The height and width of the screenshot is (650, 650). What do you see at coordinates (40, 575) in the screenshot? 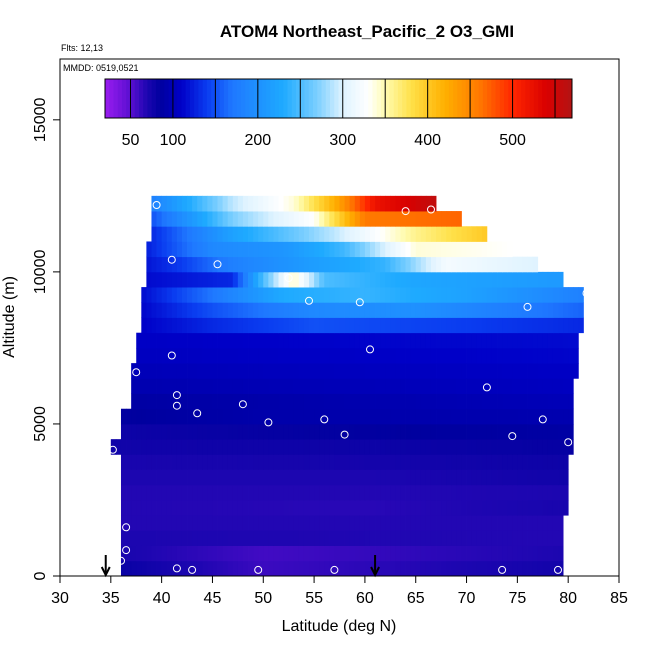
I see `y-tick-label: 0` at bounding box center [40, 575].